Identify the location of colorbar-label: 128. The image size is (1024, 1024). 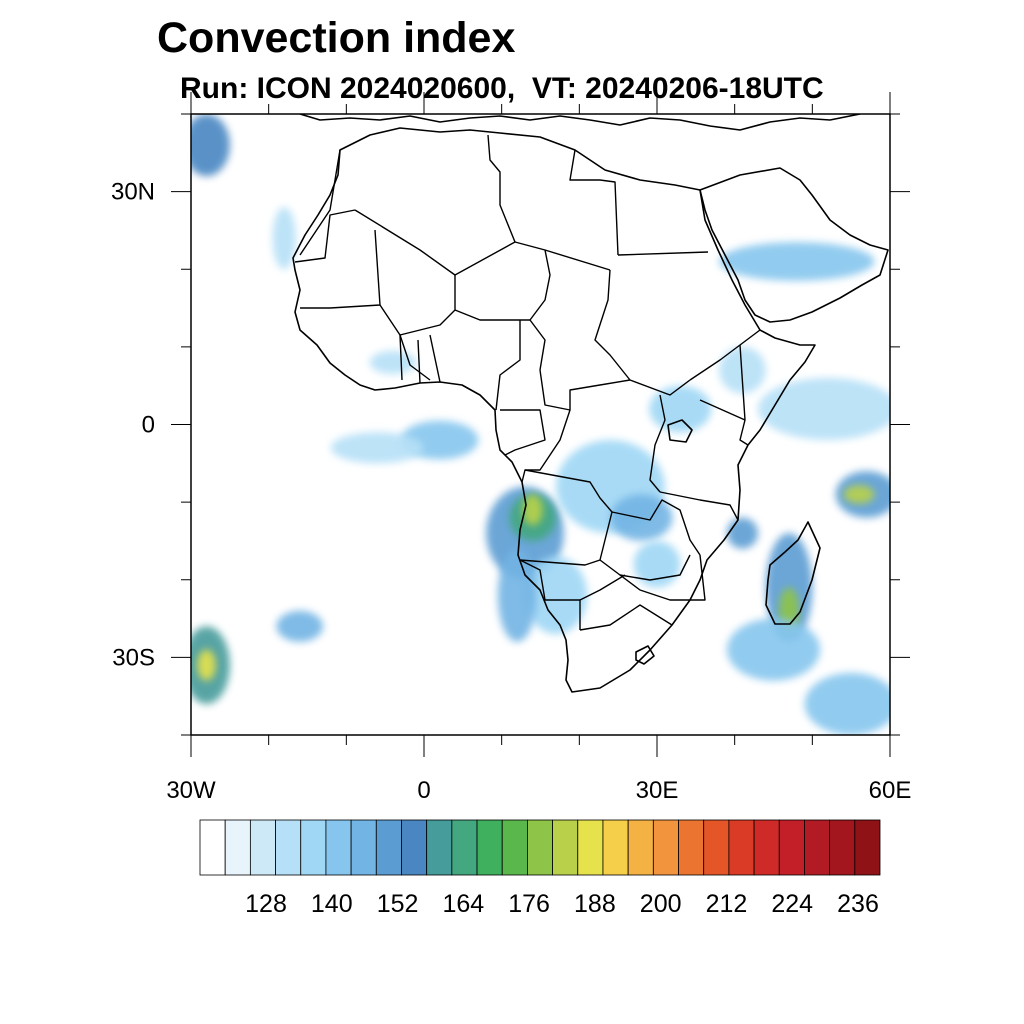
(266, 904).